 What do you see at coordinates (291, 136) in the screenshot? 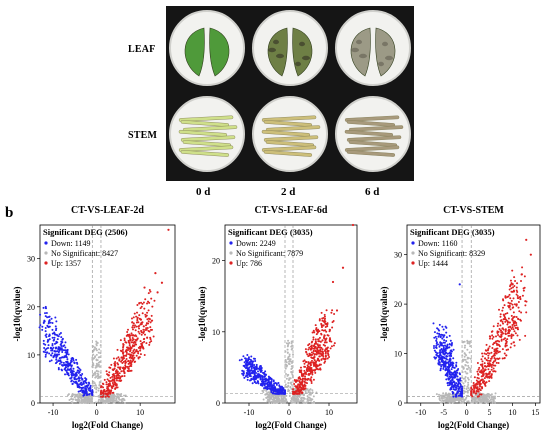
I see `stem-bundle` at bounding box center [291, 136].